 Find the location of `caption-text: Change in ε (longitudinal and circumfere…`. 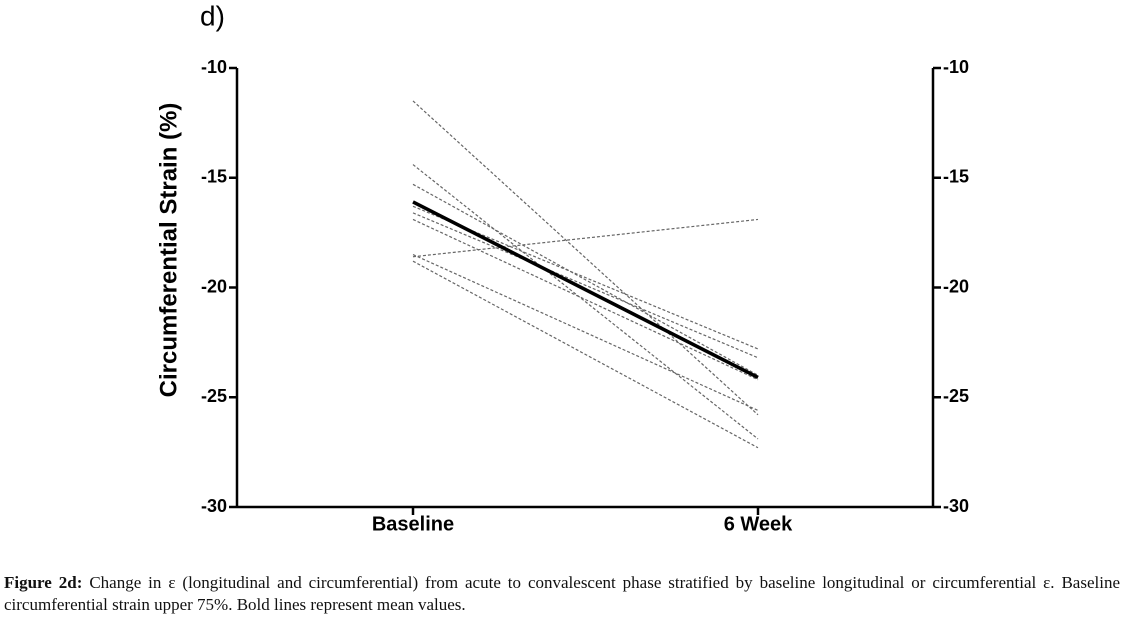

caption-text: Change in ε (longitudinal and circumfere… is located at coordinates (562, 593).